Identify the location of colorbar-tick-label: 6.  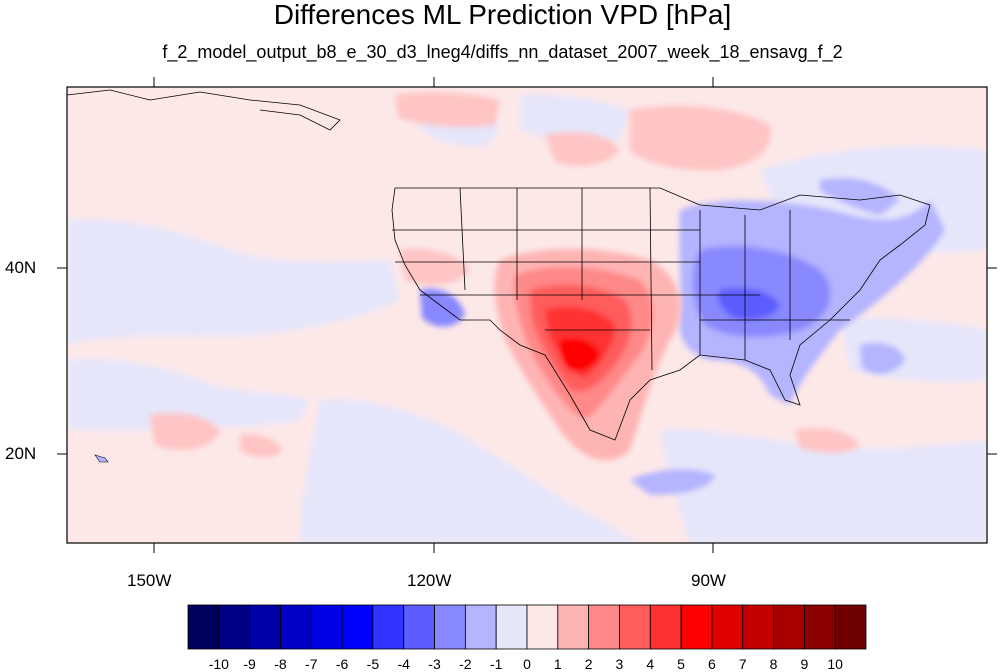
(712, 664).